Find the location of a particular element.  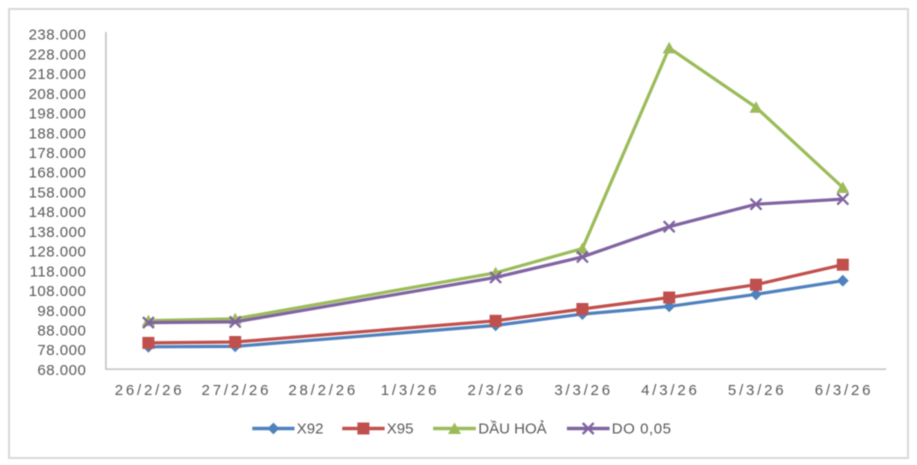

svg-text: 208.000 is located at coordinates (58, 94).